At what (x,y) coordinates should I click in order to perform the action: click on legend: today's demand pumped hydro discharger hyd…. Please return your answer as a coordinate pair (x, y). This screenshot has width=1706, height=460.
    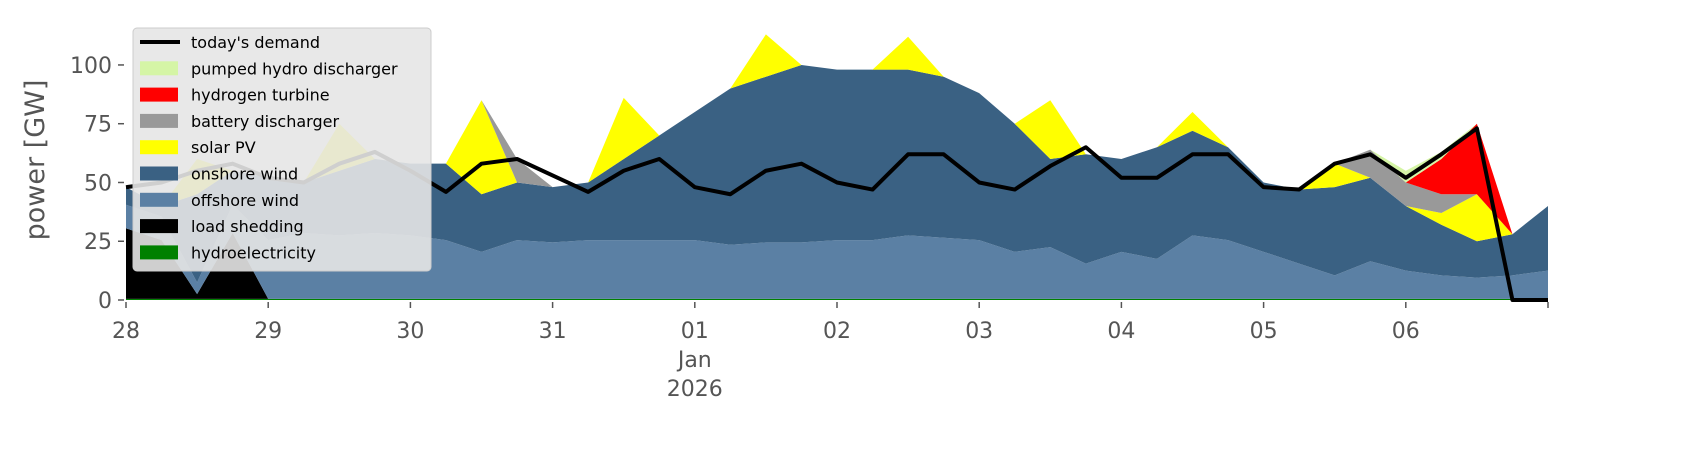
    Looking at the image, I should click on (282, 149).